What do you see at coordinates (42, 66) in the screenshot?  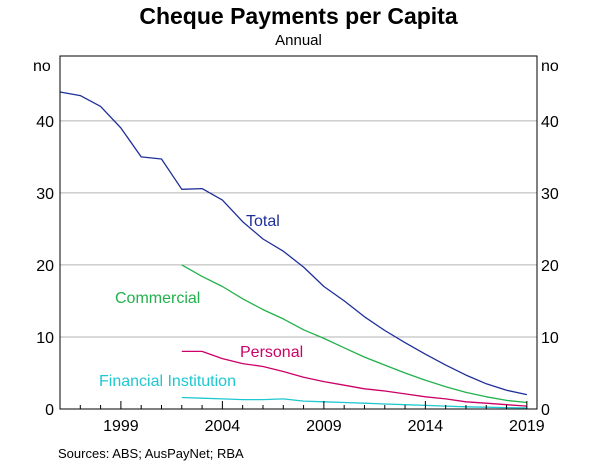 I see `y-unit-left: no` at bounding box center [42, 66].